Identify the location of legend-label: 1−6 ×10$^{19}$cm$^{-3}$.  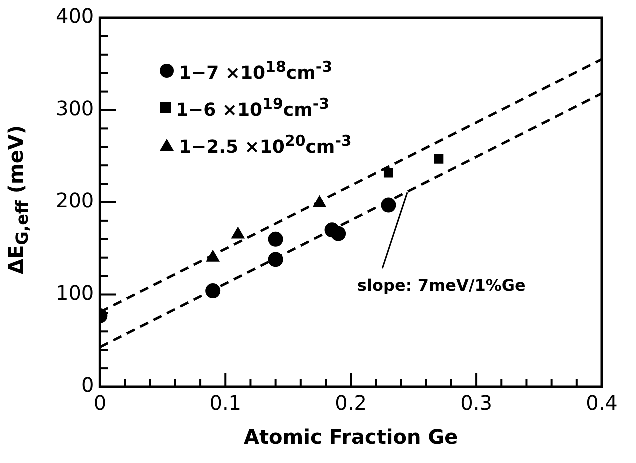
(253, 108).